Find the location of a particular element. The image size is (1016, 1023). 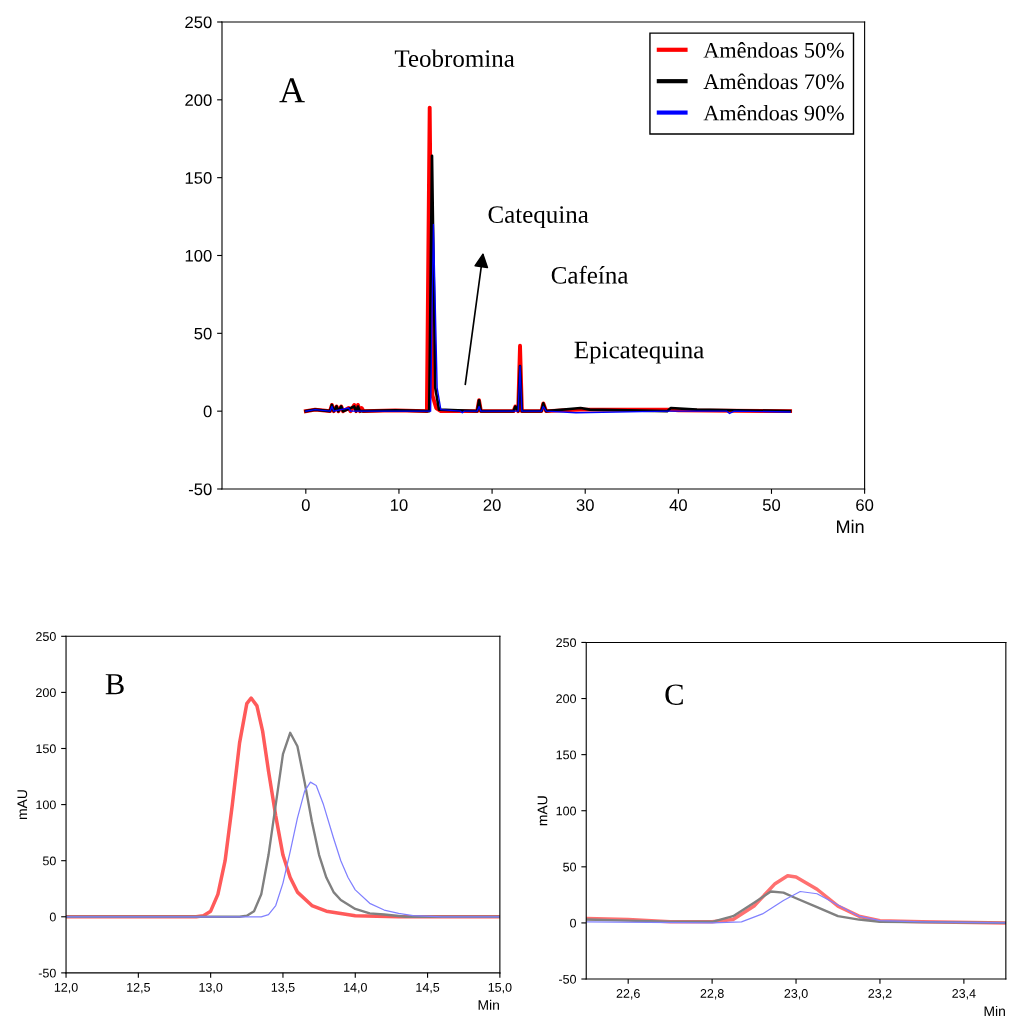

annotation: A is located at coordinates (292, 90).